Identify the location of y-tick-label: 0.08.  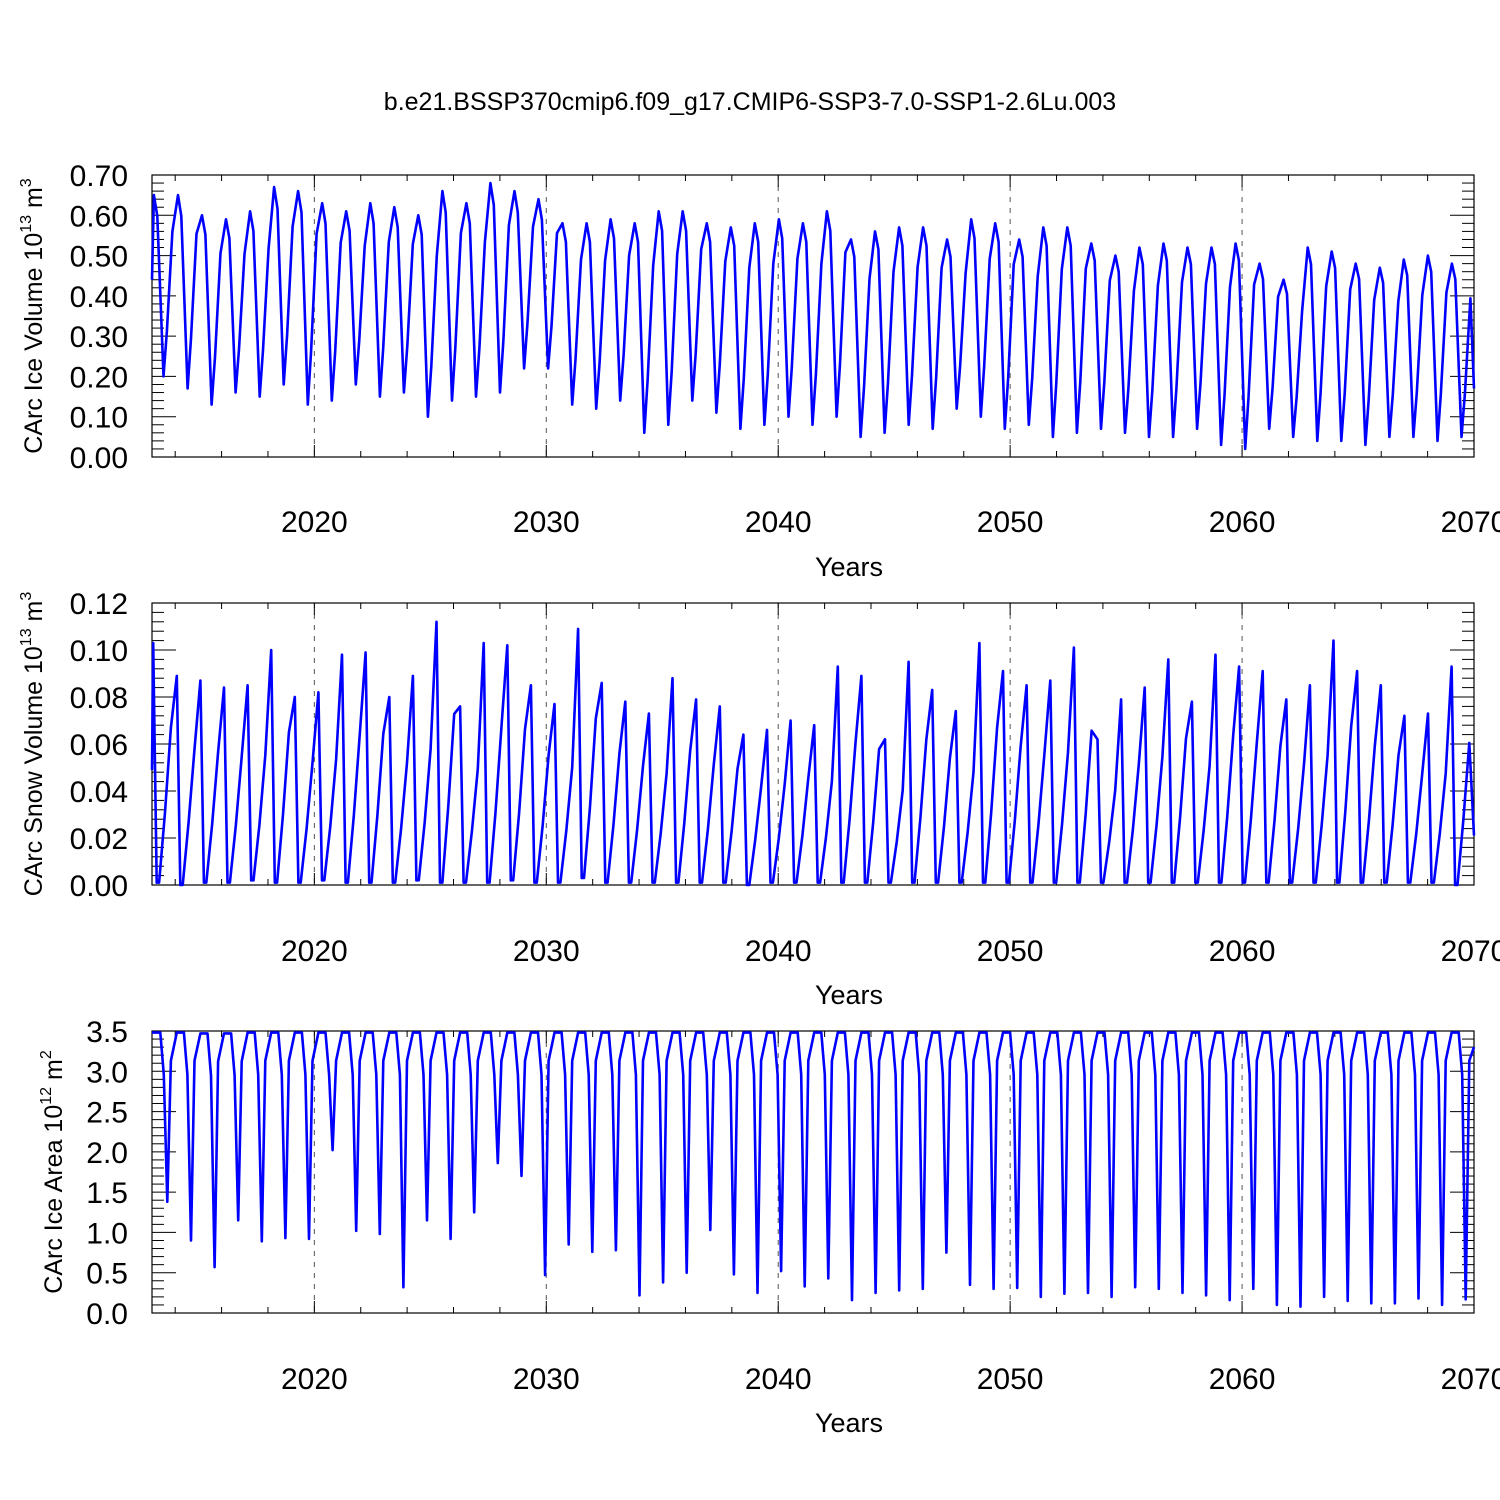
(99, 698).